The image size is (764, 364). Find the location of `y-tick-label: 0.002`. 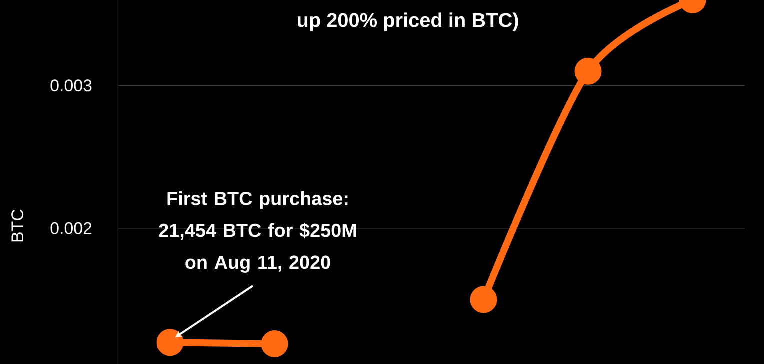

y-tick-label: 0.002 is located at coordinates (71, 228).